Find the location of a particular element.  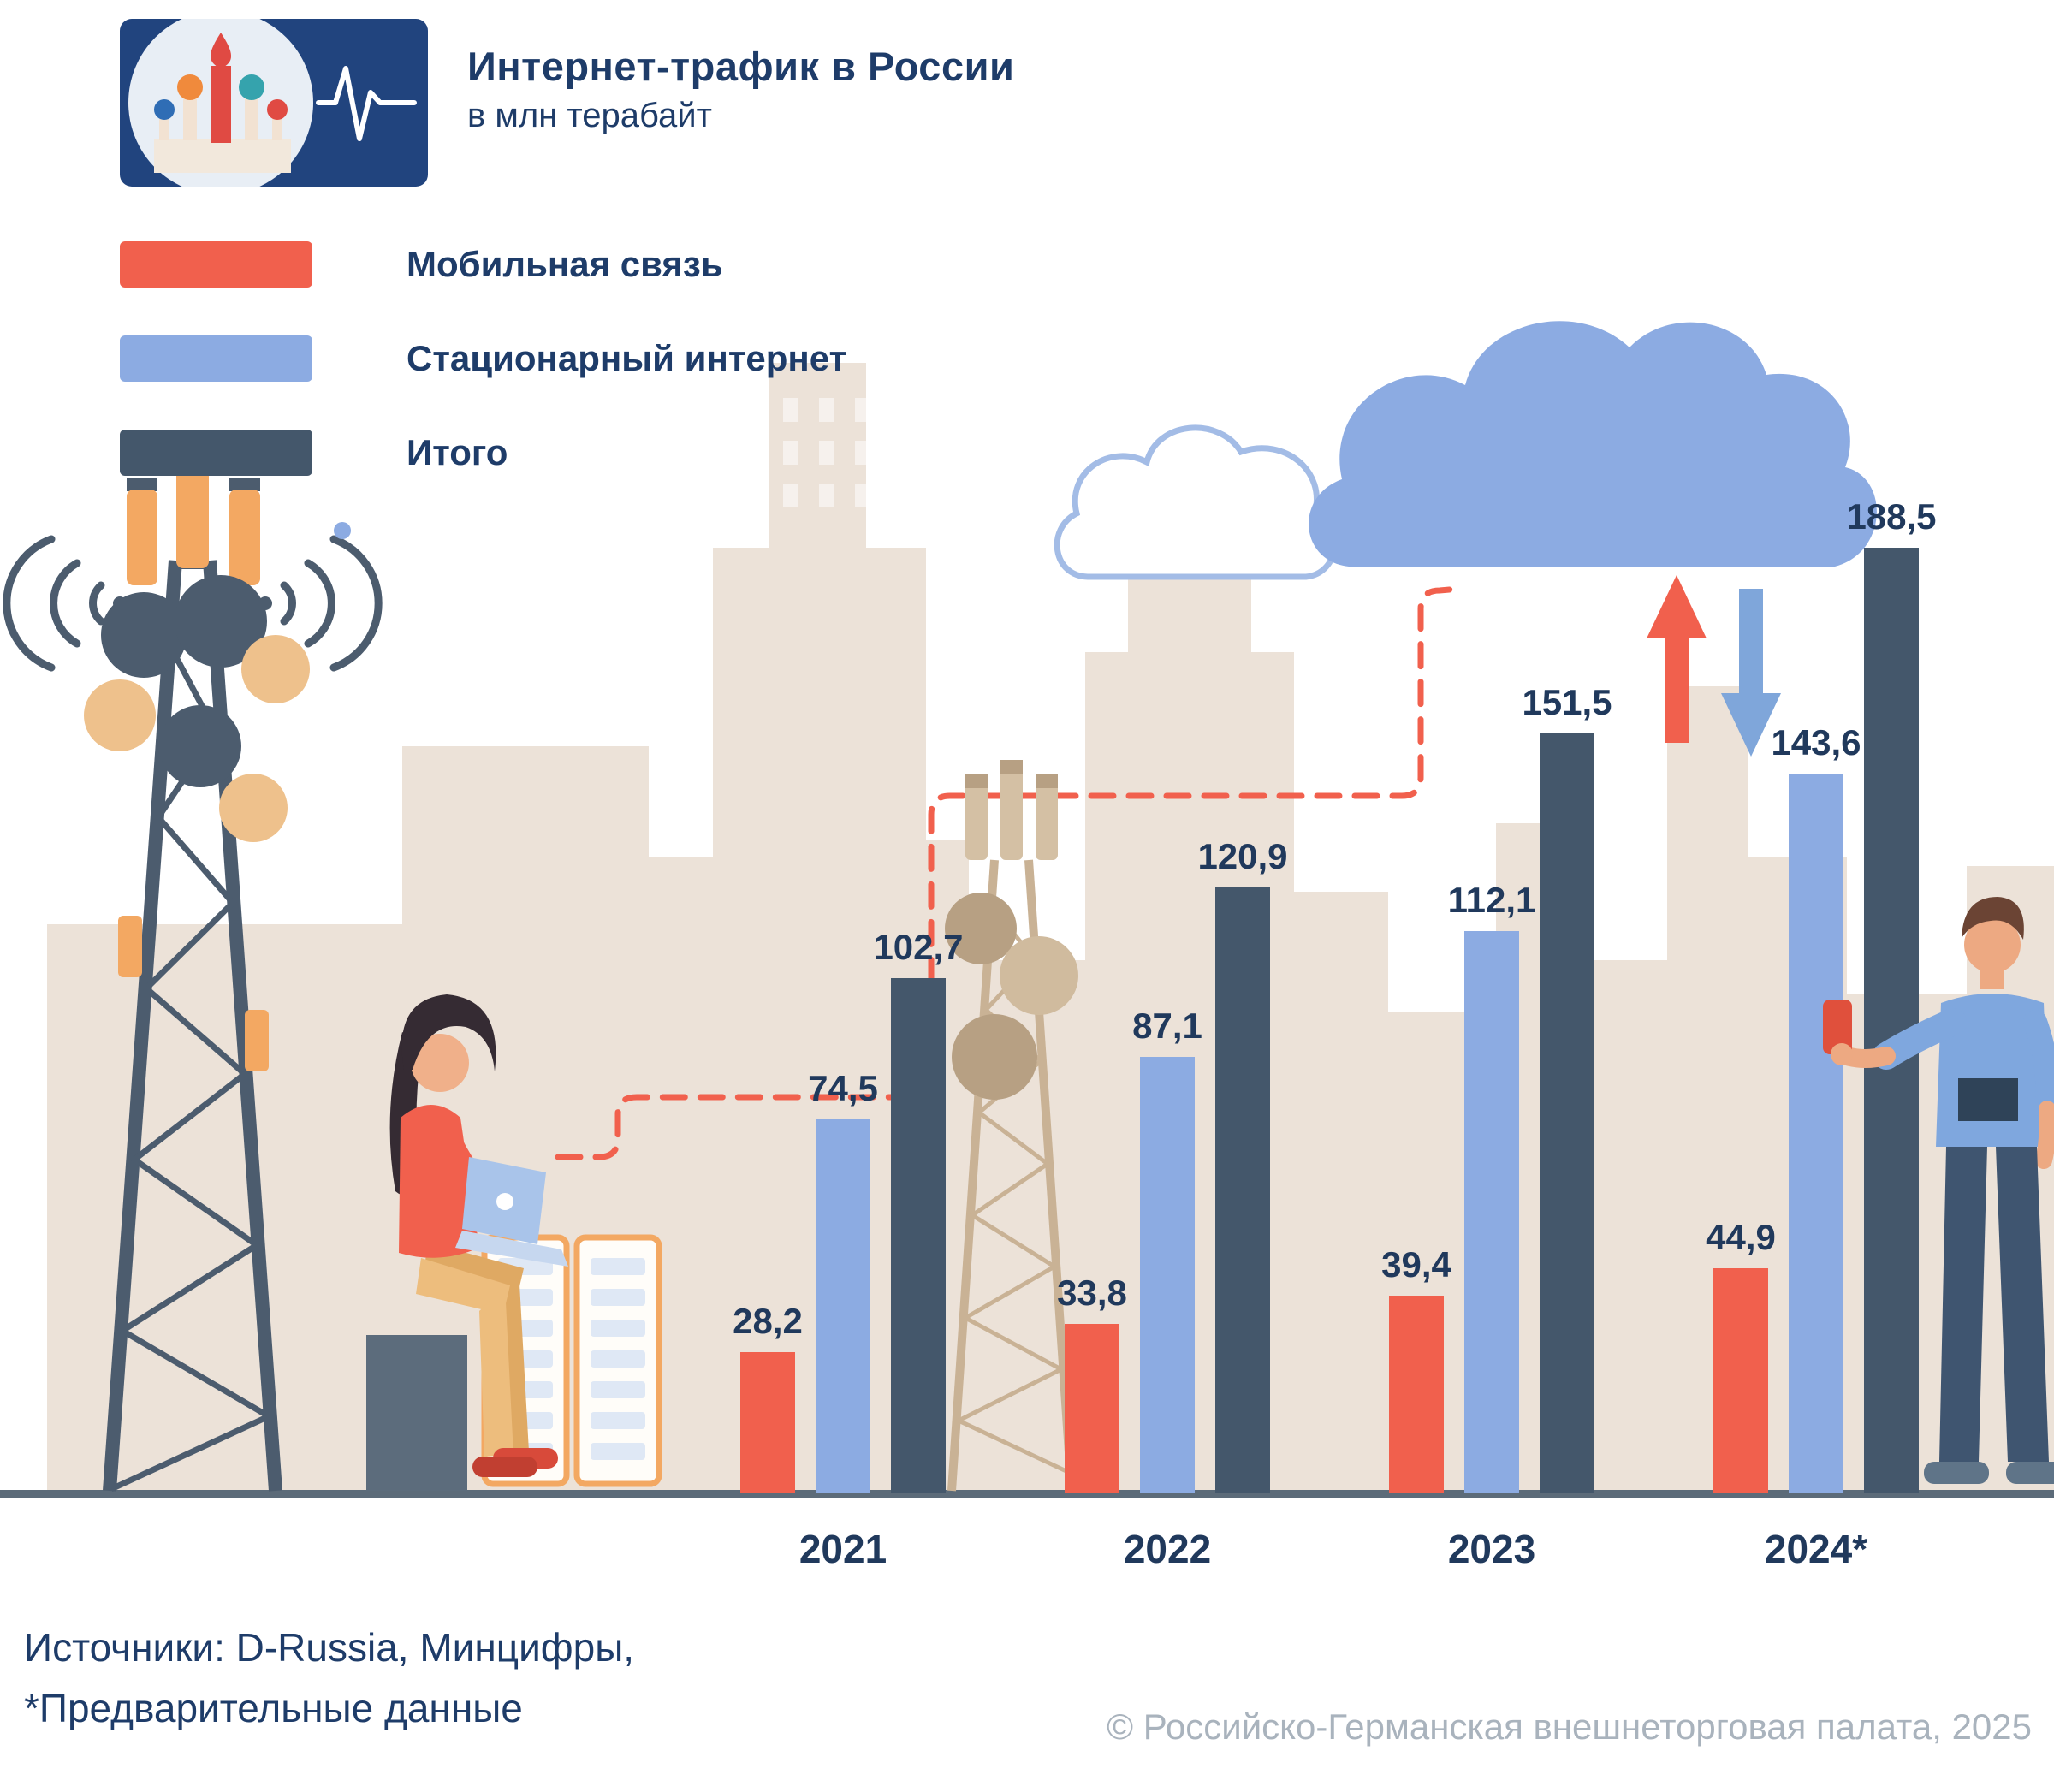

header: Интернет-трафик в России в млн терабайт is located at coordinates (567, 103).